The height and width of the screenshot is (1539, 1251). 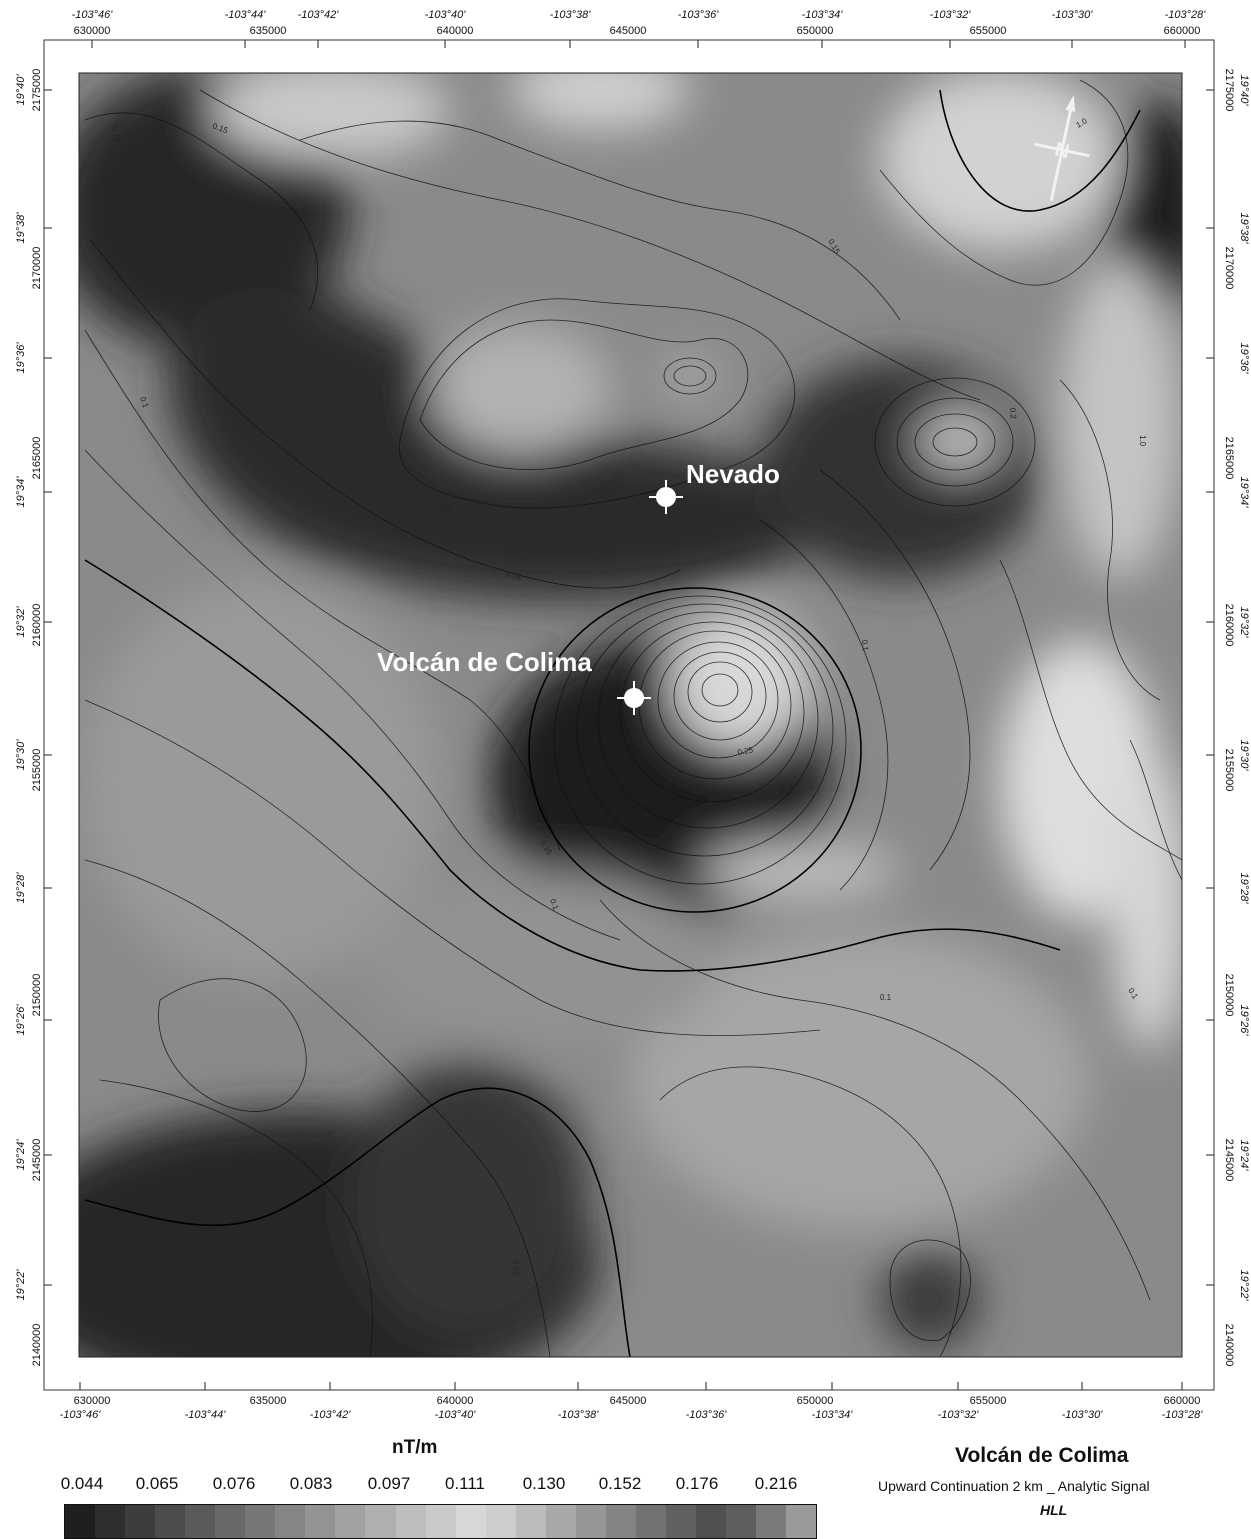 What do you see at coordinates (21, 1020) in the screenshot?
I see `lat-tick-left: 19°26'` at bounding box center [21, 1020].